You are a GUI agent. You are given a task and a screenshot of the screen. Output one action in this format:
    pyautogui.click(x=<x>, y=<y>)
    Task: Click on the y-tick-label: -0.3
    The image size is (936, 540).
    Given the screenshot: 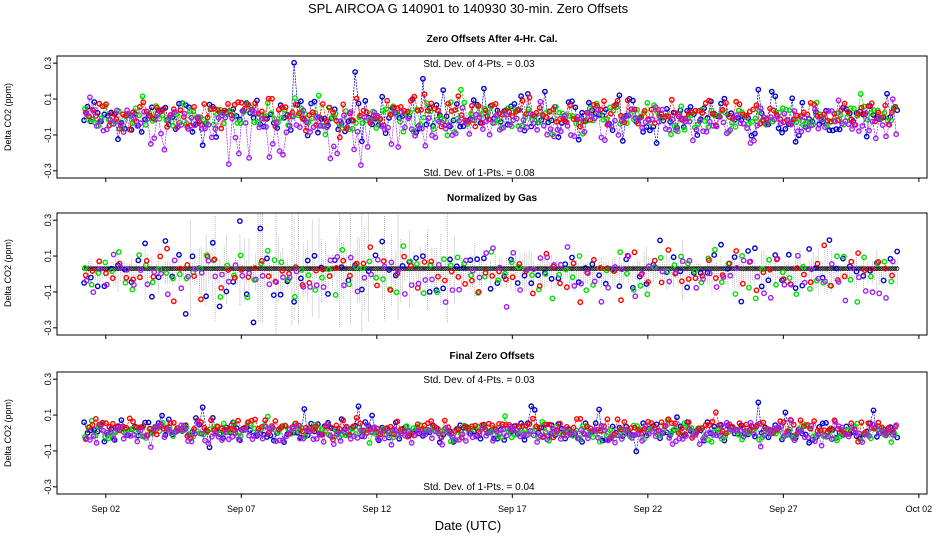 What is the action you would take?
    pyautogui.click(x=48, y=487)
    